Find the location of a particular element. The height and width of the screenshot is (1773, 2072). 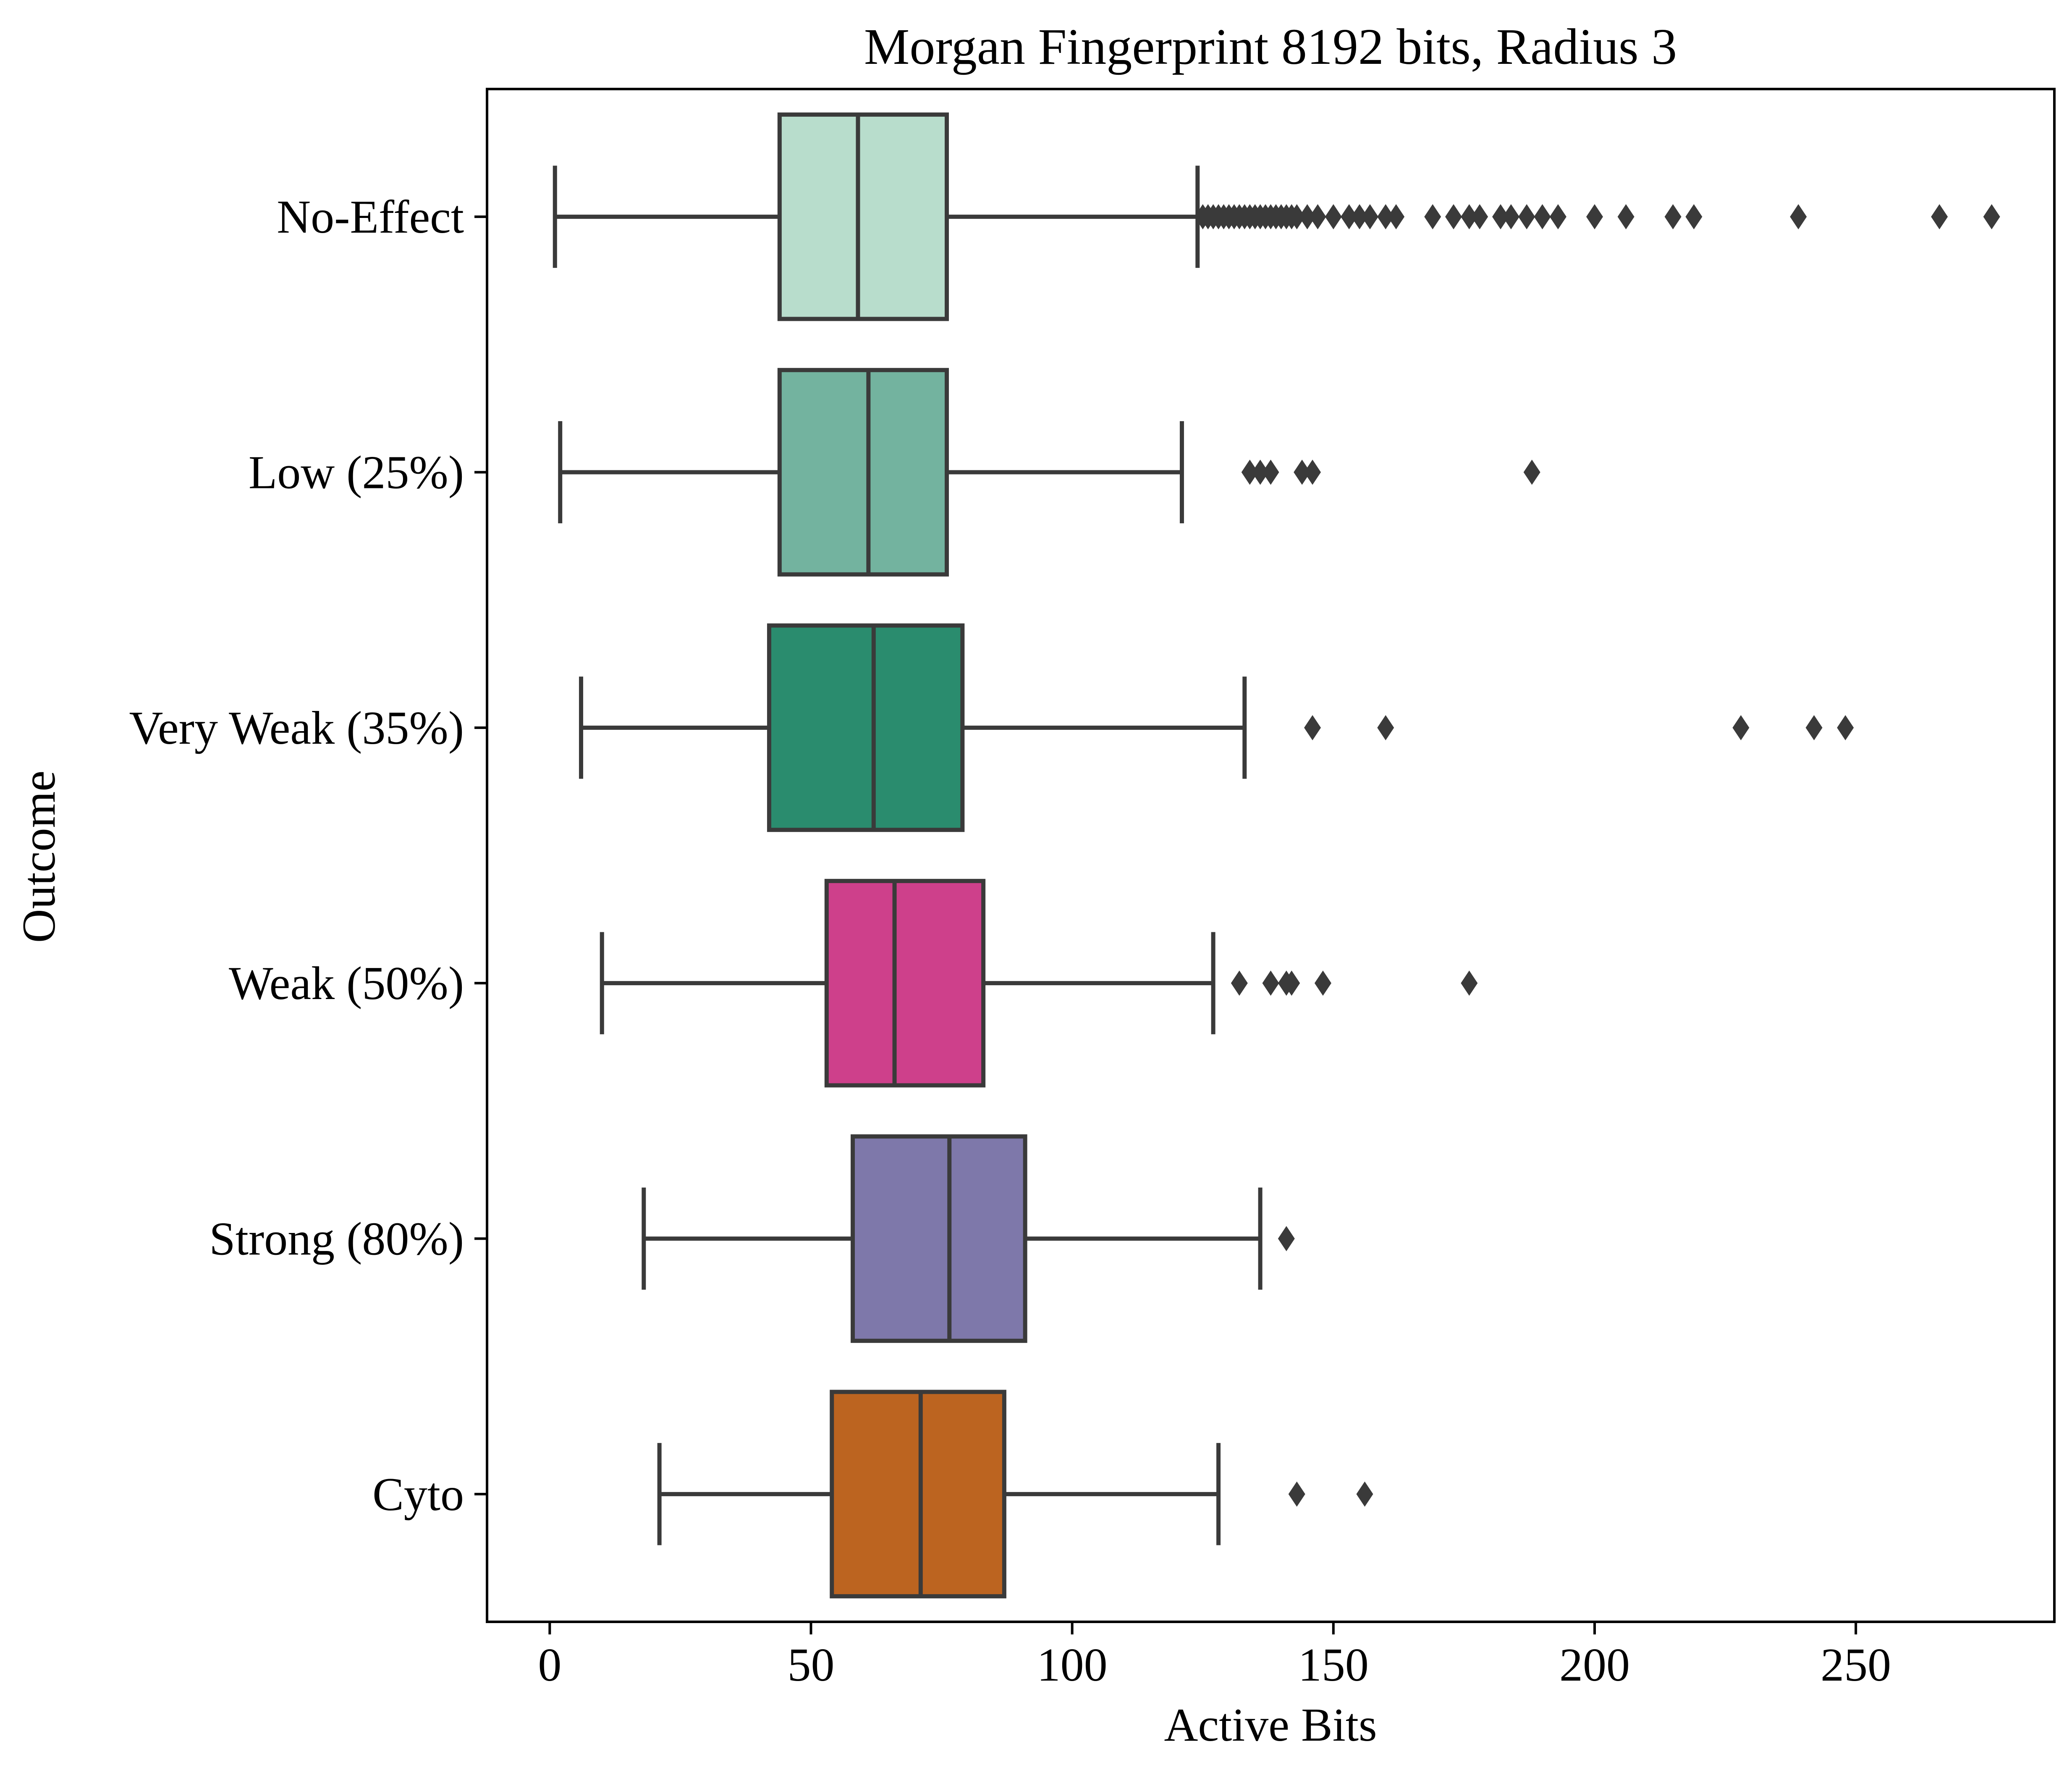

y-tick-label: Very Weak (35%) is located at coordinates (296, 728).